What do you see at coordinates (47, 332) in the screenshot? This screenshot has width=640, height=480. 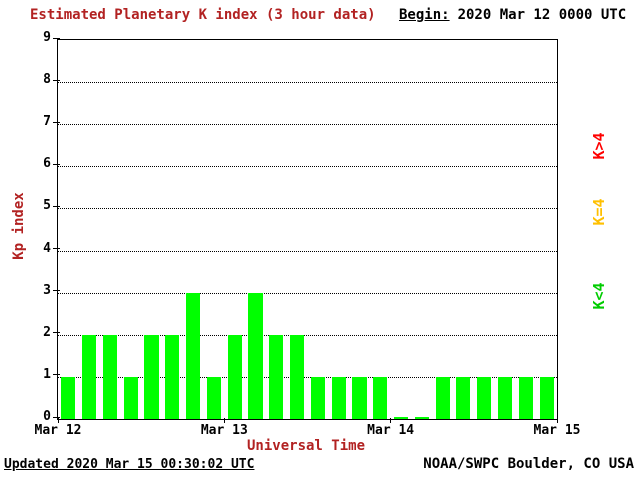 I see `y-tick-label: 2` at bounding box center [47, 332].